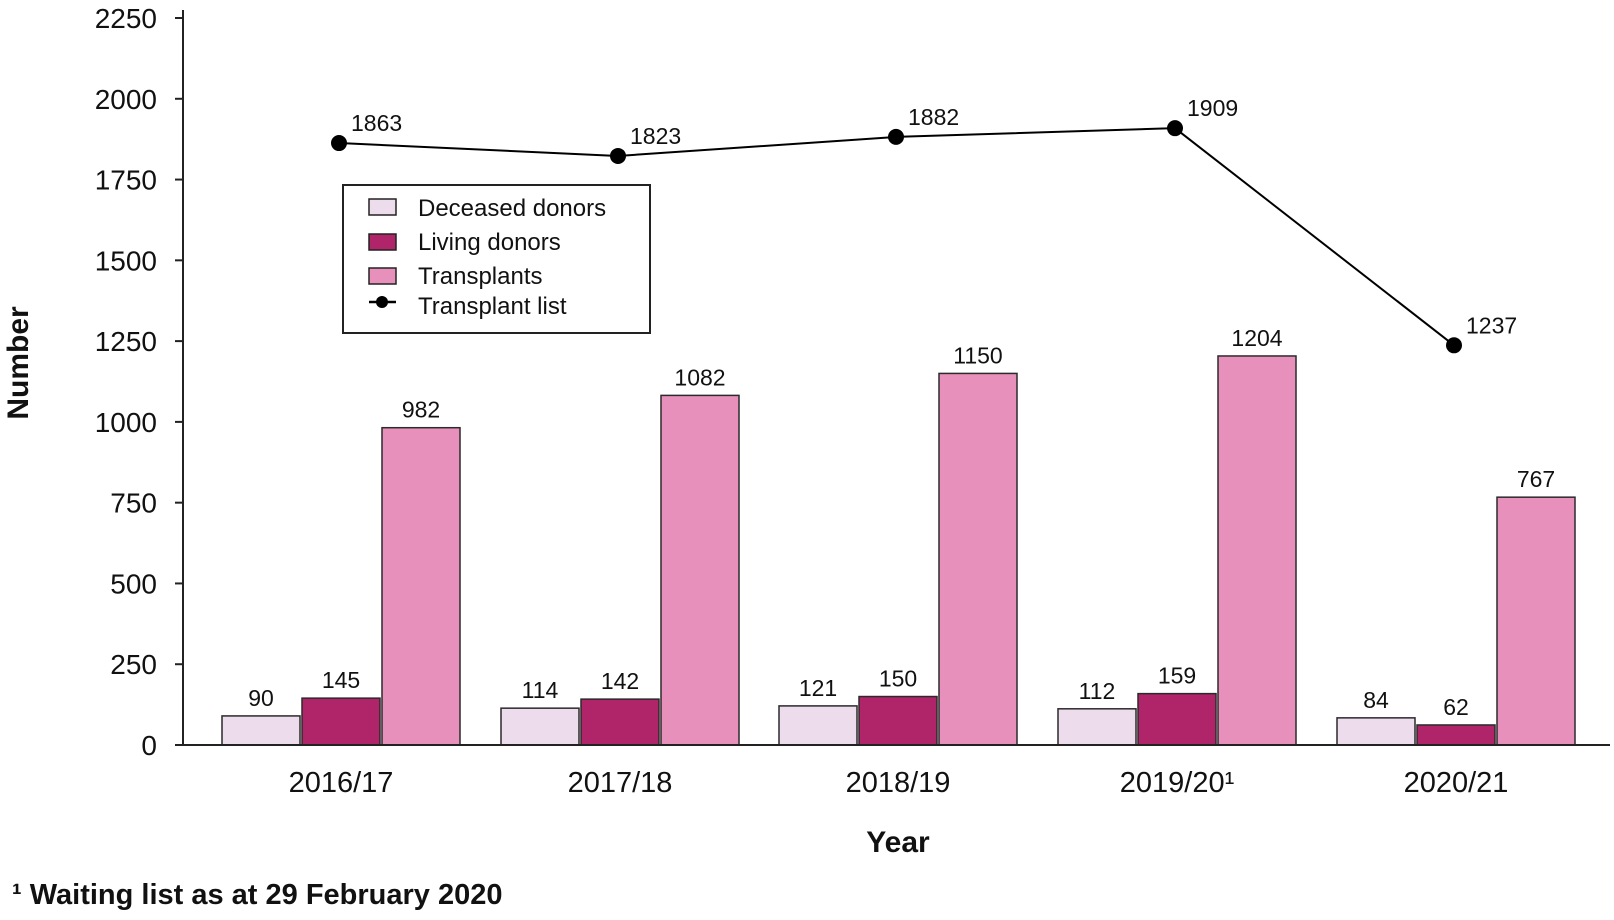  I want to click on data-label-living-donors-2017-18: 142, so click(620, 681).